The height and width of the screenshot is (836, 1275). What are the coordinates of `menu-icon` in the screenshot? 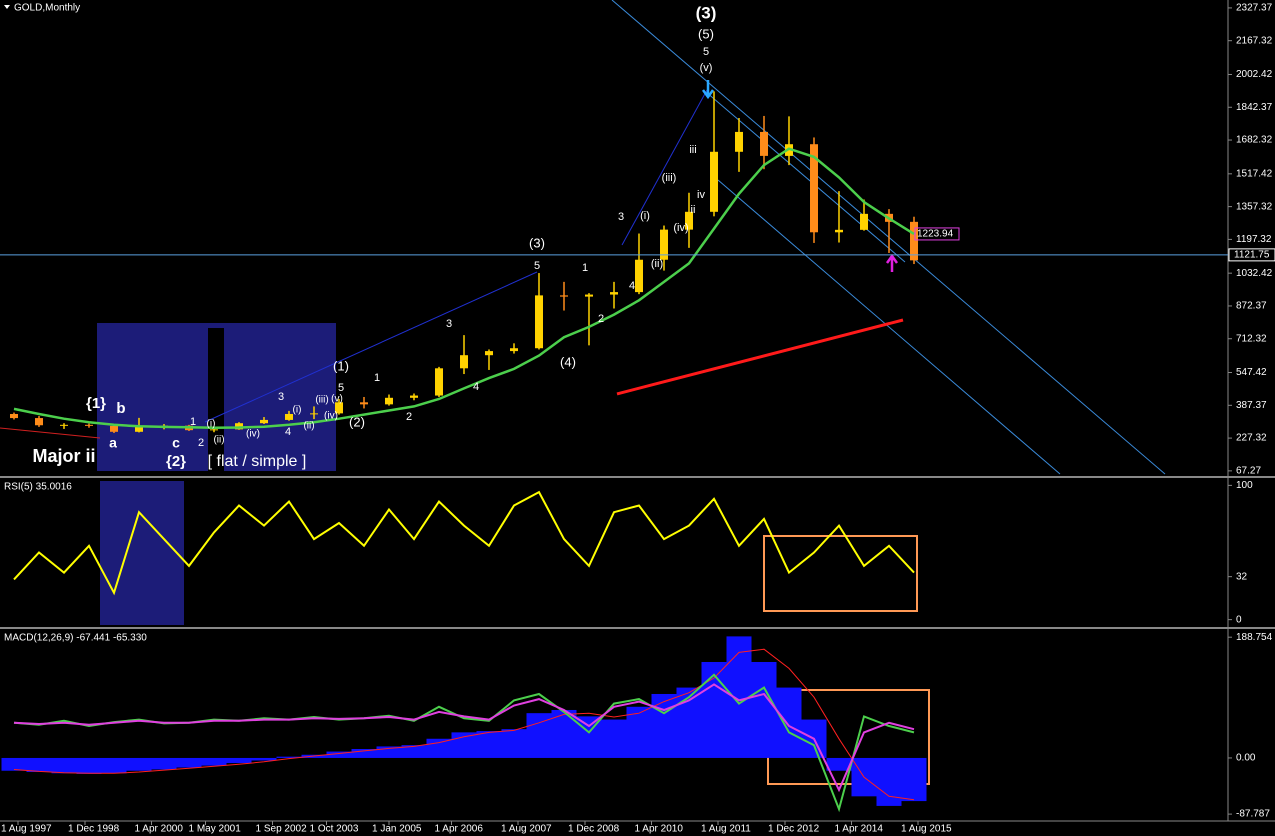 It's located at (7, 7).